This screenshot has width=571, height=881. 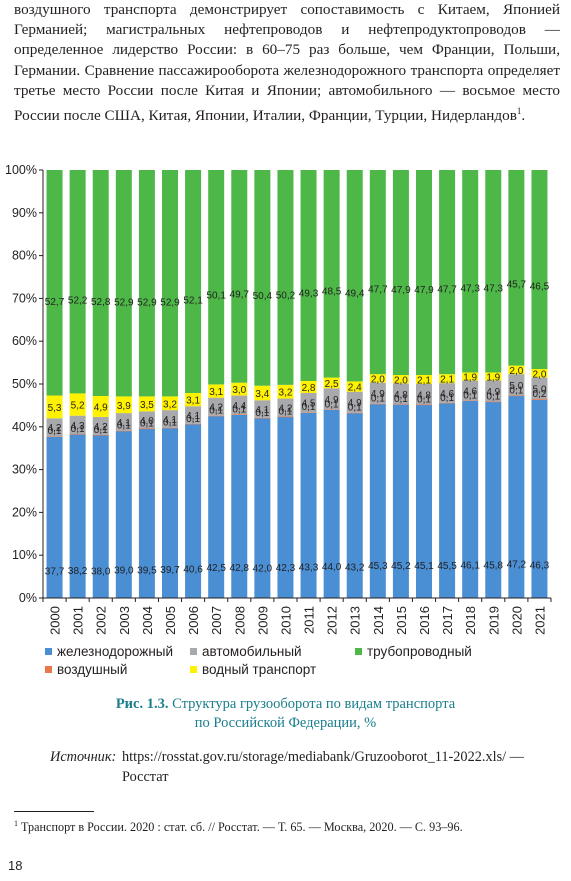 What do you see at coordinates (401, 290) in the screenshot?
I see `data-label: 47,9` at bounding box center [401, 290].